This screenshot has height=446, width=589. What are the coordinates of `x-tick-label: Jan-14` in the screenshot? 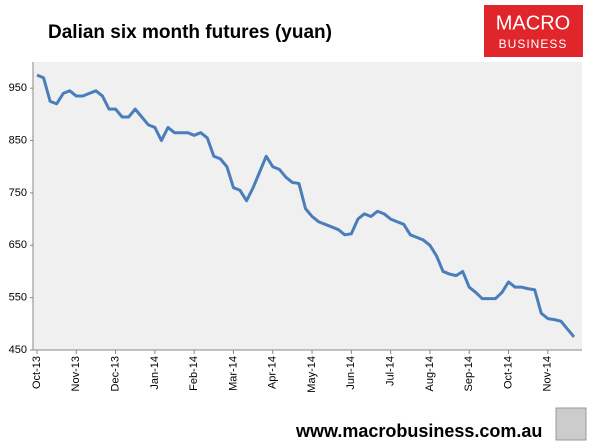 It's located at (155, 373).